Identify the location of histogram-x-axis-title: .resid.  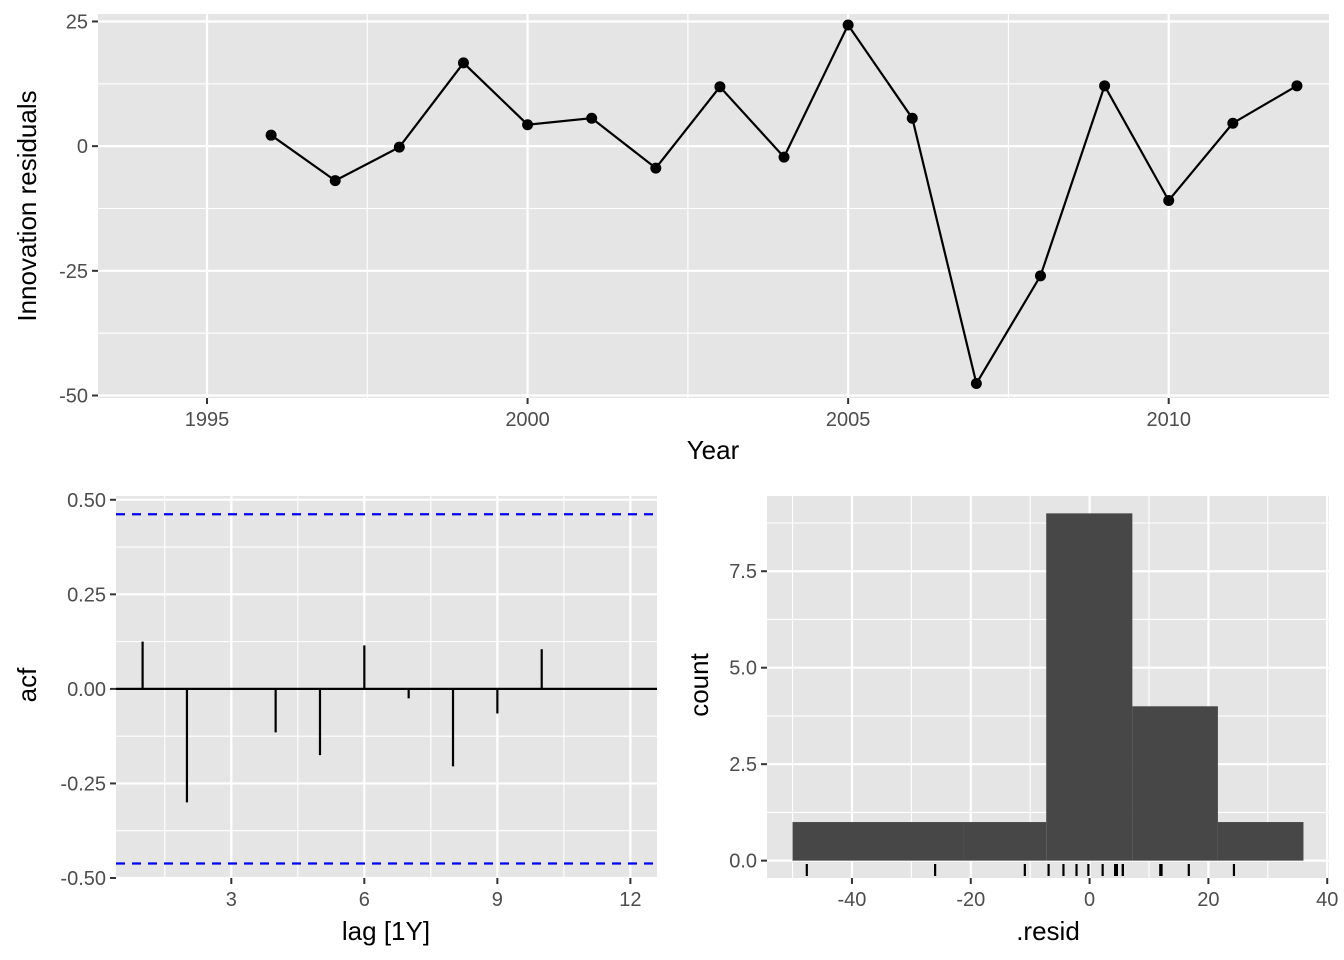
(1048, 931).